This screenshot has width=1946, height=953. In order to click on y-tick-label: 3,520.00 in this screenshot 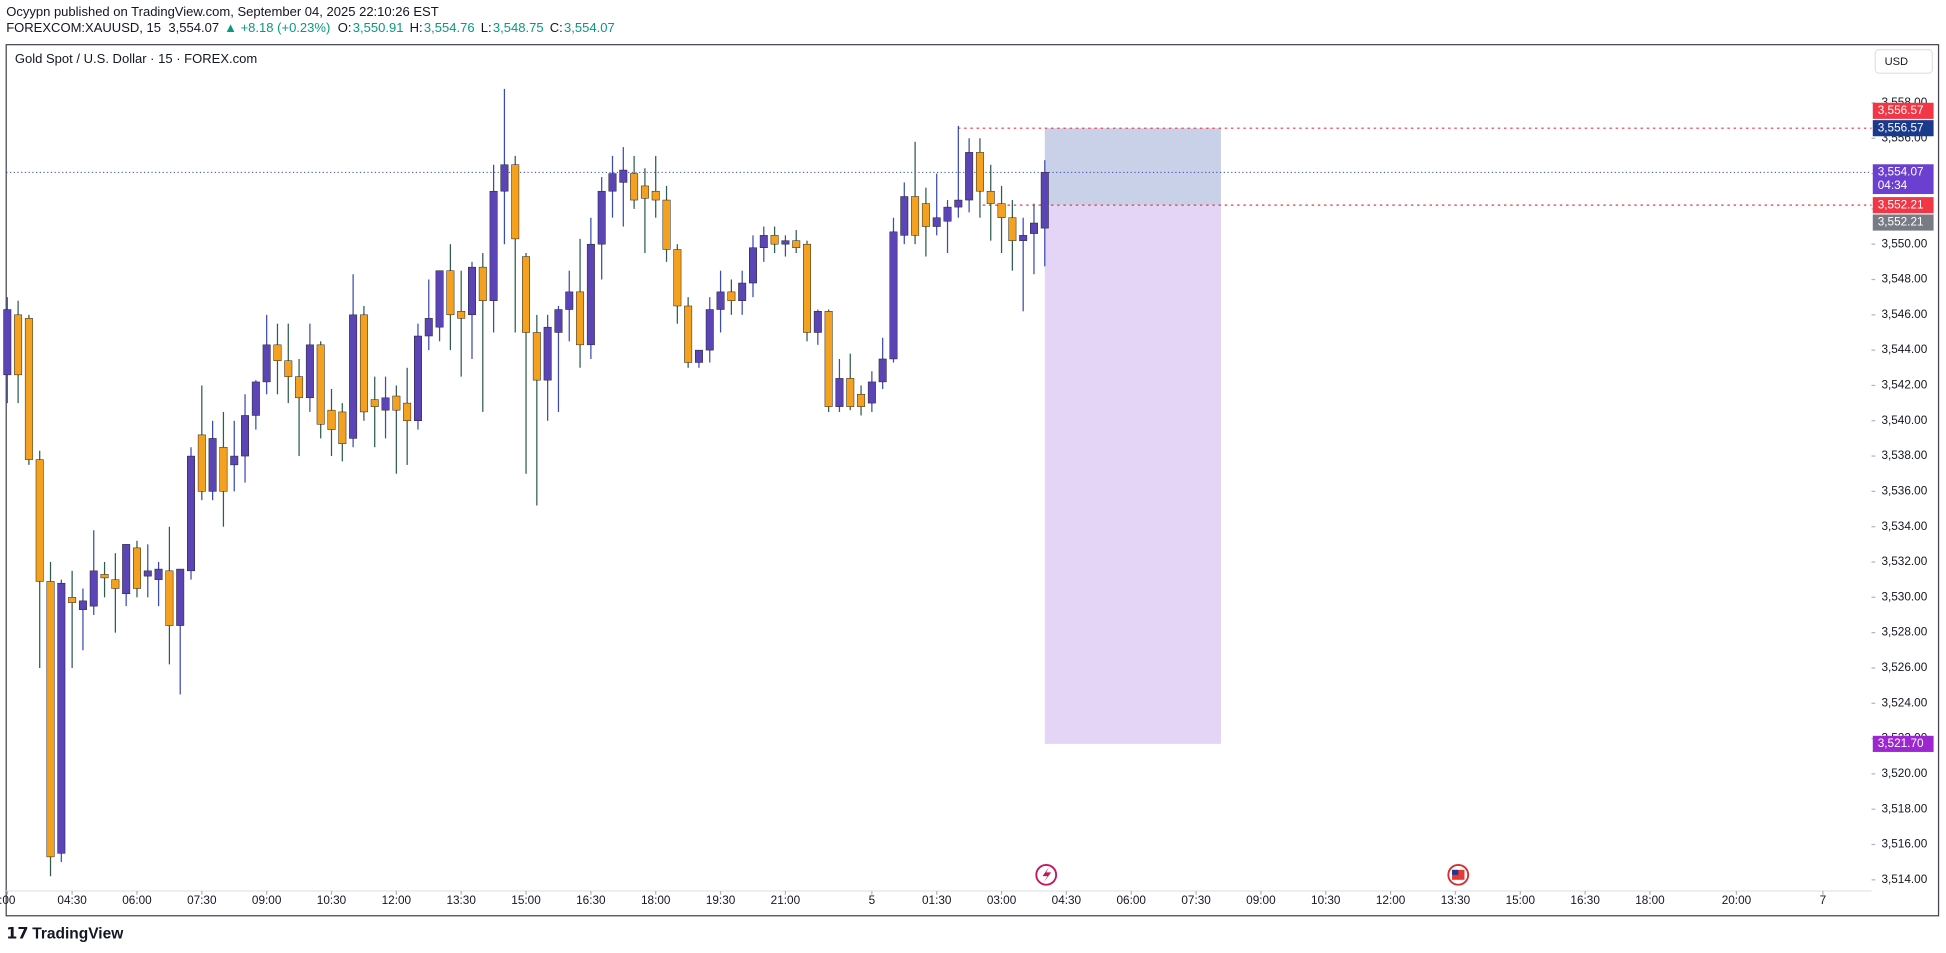, I will do `click(1904, 773)`.